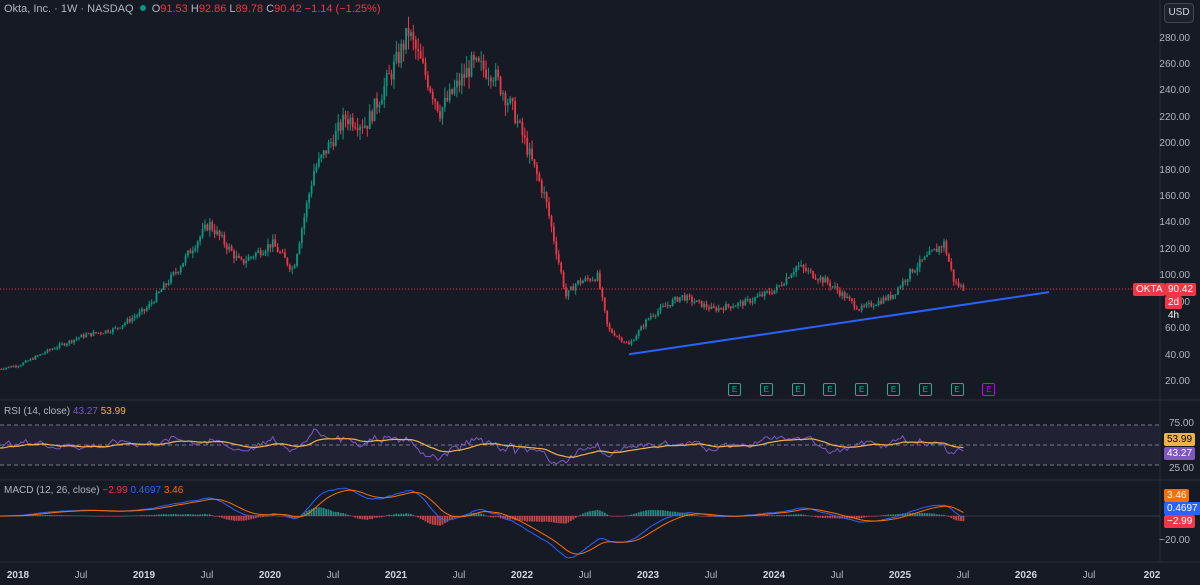 This screenshot has height=585, width=1200. I want to click on time-axis-label: 2020, so click(270, 575).